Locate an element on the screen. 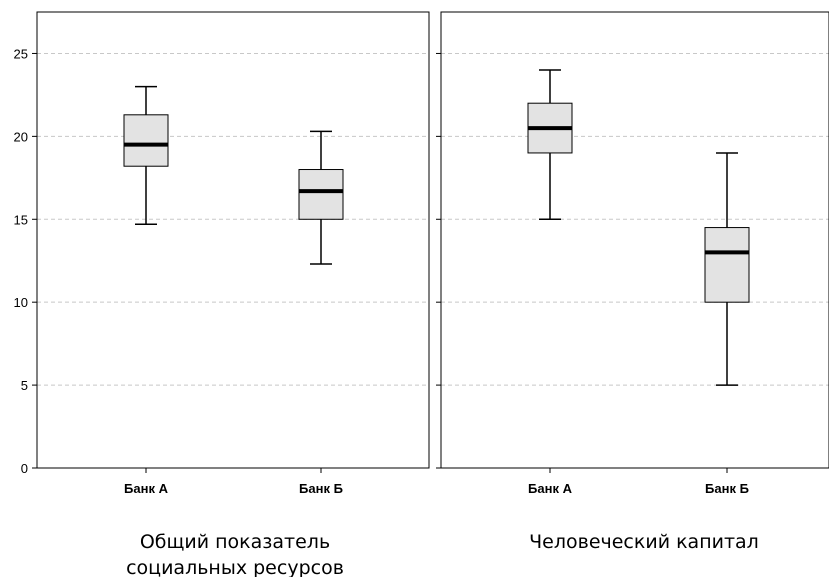 This screenshot has width=829, height=577. panel-title: социальных ресурсов is located at coordinates (235, 567).